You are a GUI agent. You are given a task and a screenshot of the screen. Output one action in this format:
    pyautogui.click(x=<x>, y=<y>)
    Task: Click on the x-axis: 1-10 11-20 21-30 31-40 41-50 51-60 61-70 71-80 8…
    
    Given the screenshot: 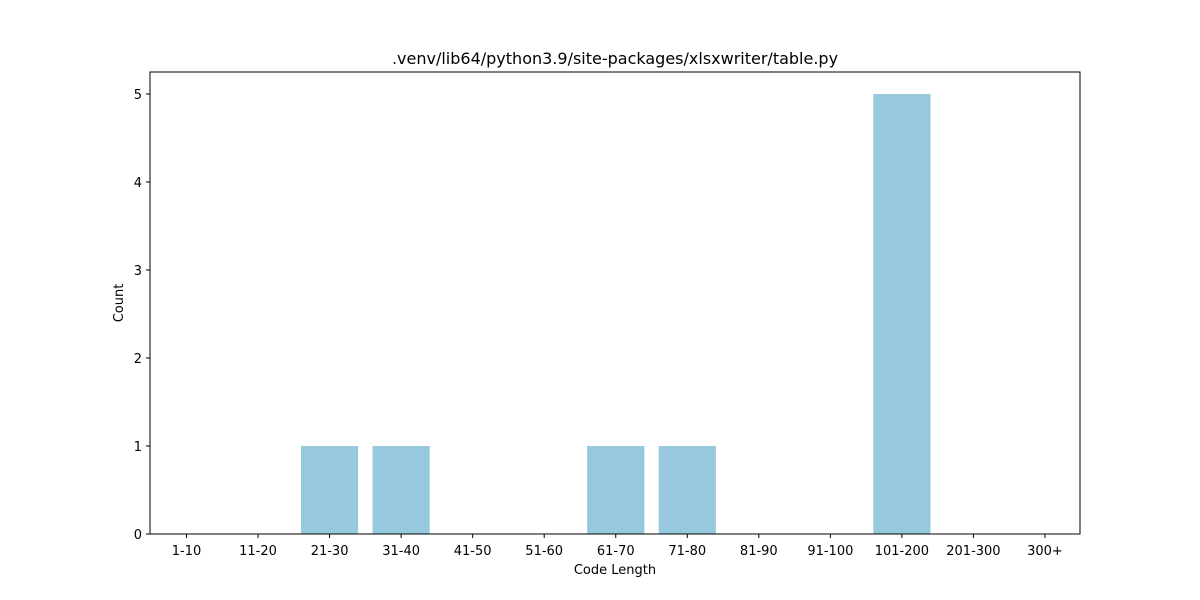 What is the action you would take?
    pyautogui.click(x=617, y=546)
    